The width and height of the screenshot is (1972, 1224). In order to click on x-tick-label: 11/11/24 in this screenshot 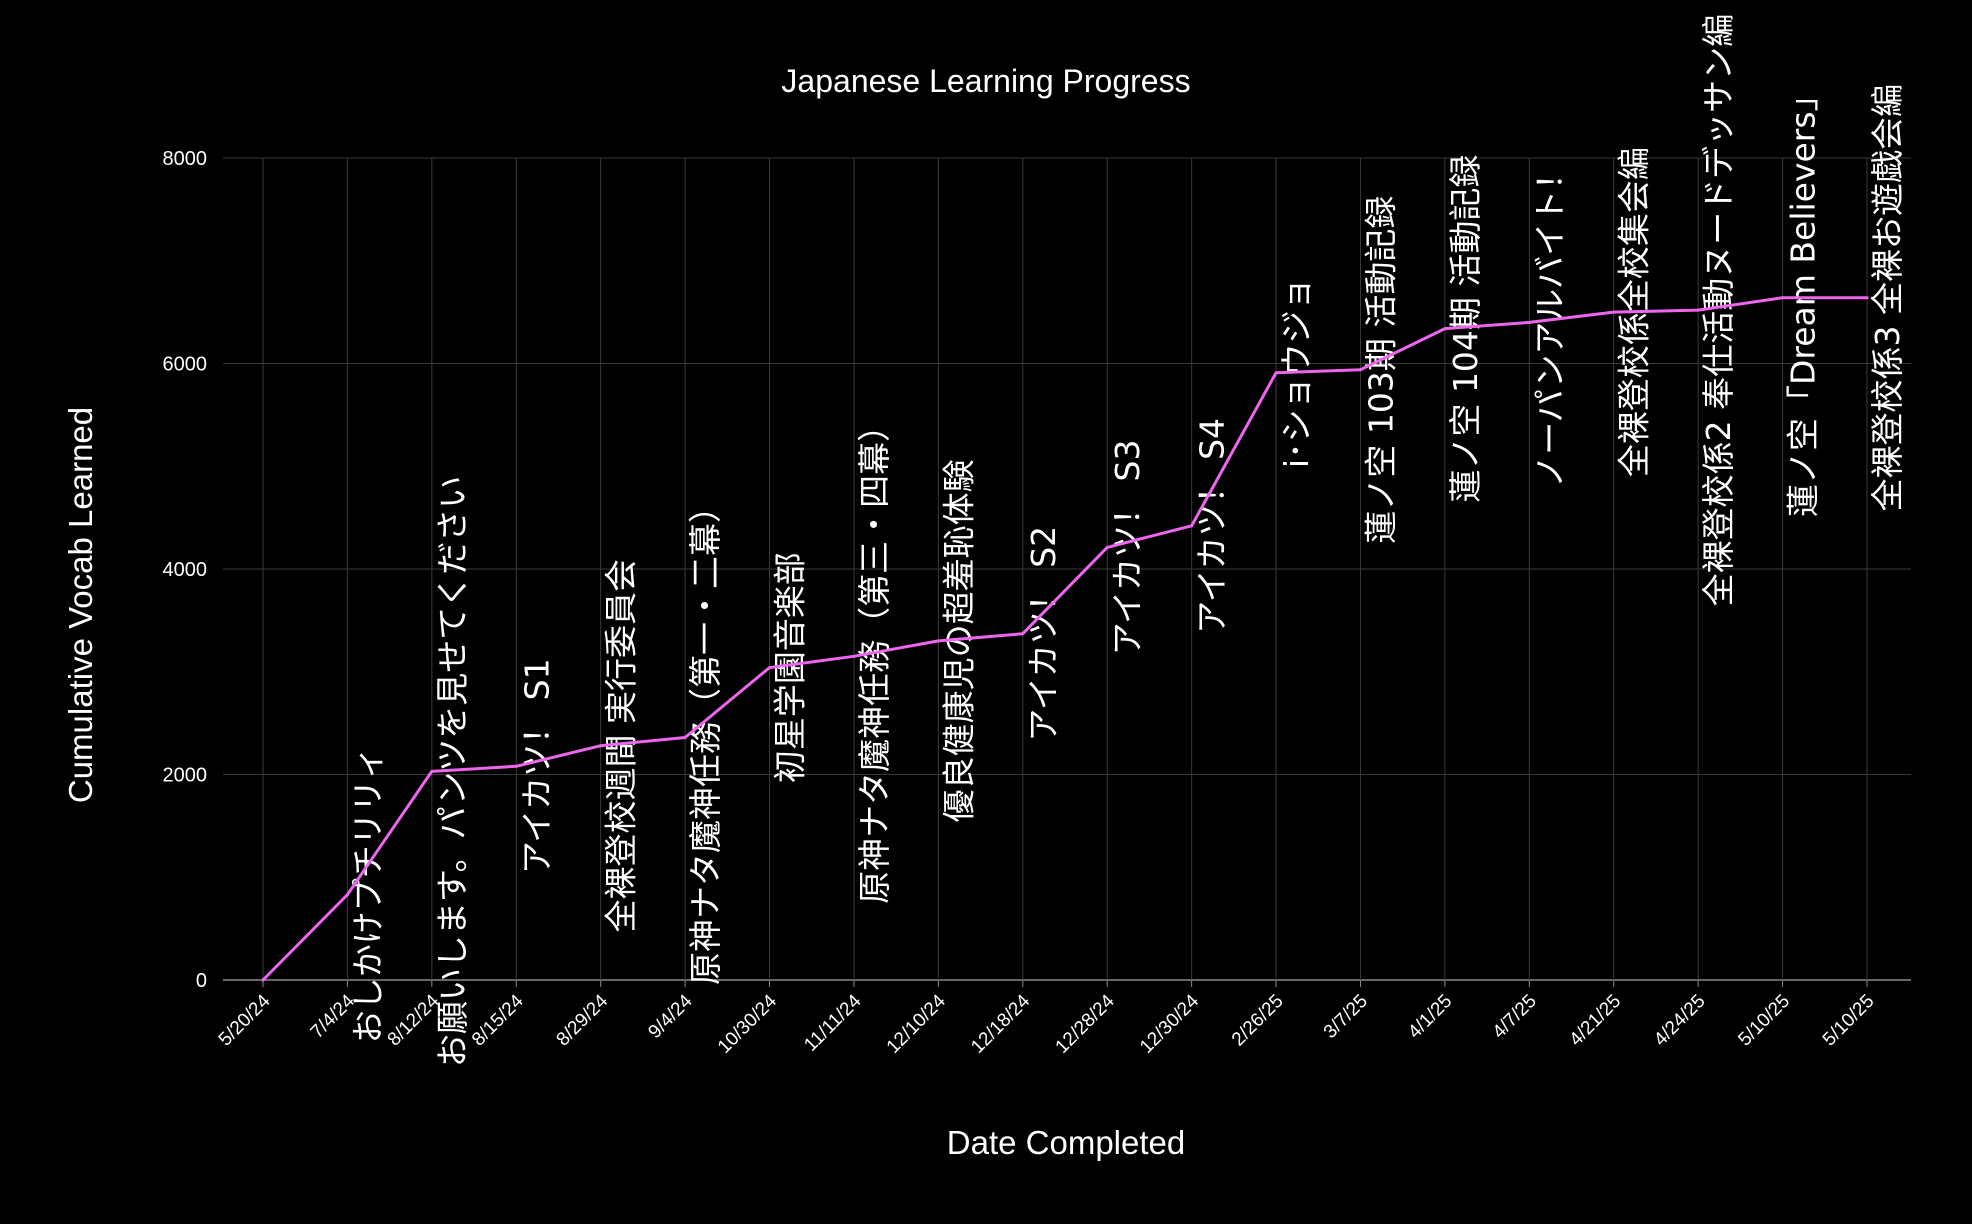, I will do `click(832, 1022)`.